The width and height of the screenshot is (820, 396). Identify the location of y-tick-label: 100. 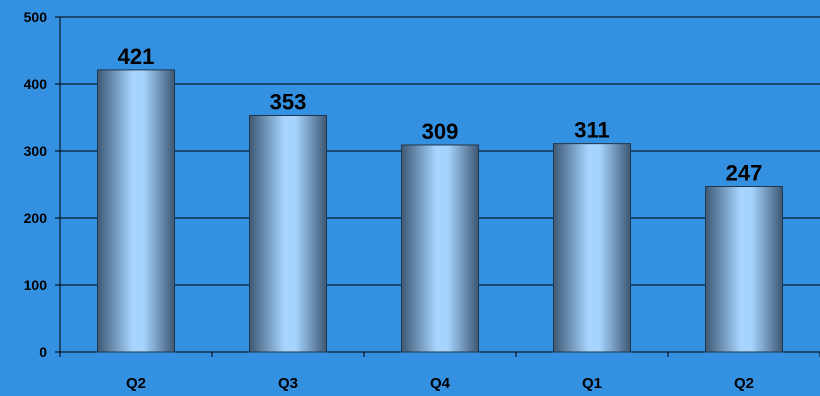
(36, 285).